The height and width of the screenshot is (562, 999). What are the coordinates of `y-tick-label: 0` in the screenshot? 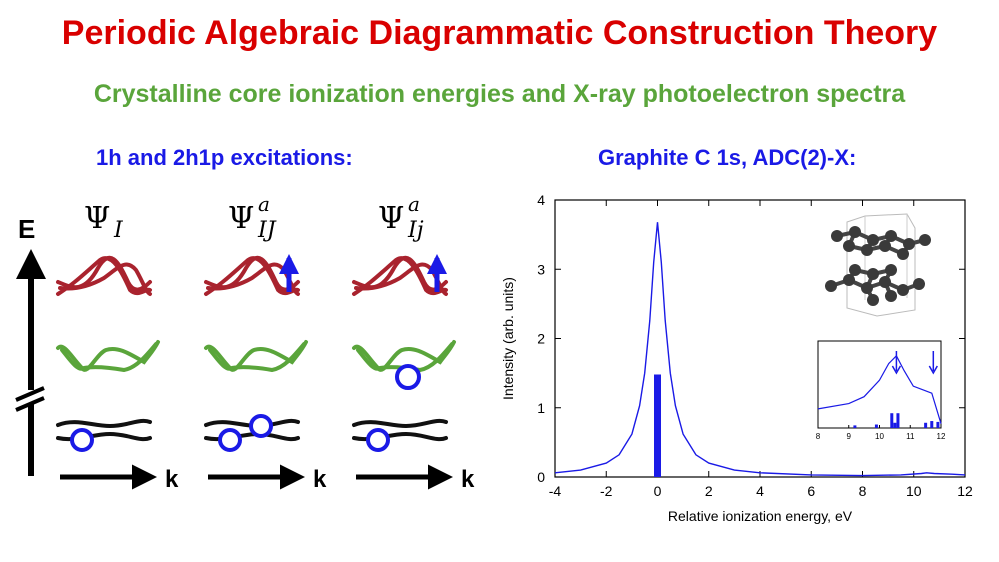 It's located at (541, 477).